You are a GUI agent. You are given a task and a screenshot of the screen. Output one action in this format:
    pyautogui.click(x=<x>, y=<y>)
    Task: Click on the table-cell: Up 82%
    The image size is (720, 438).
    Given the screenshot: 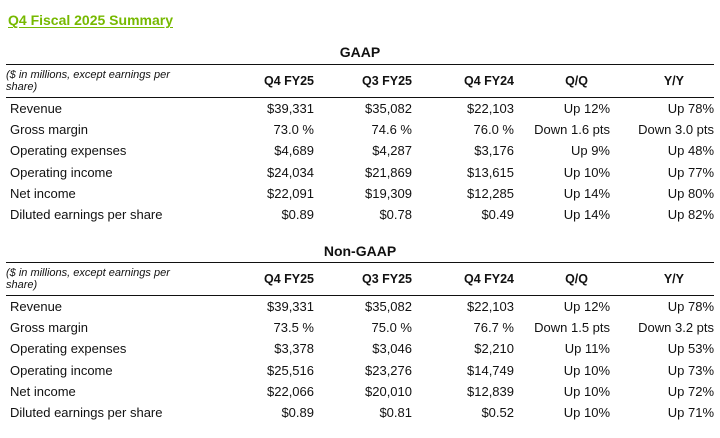 What is the action you would take?
    pyautogui.click(x=690, y=215)
    